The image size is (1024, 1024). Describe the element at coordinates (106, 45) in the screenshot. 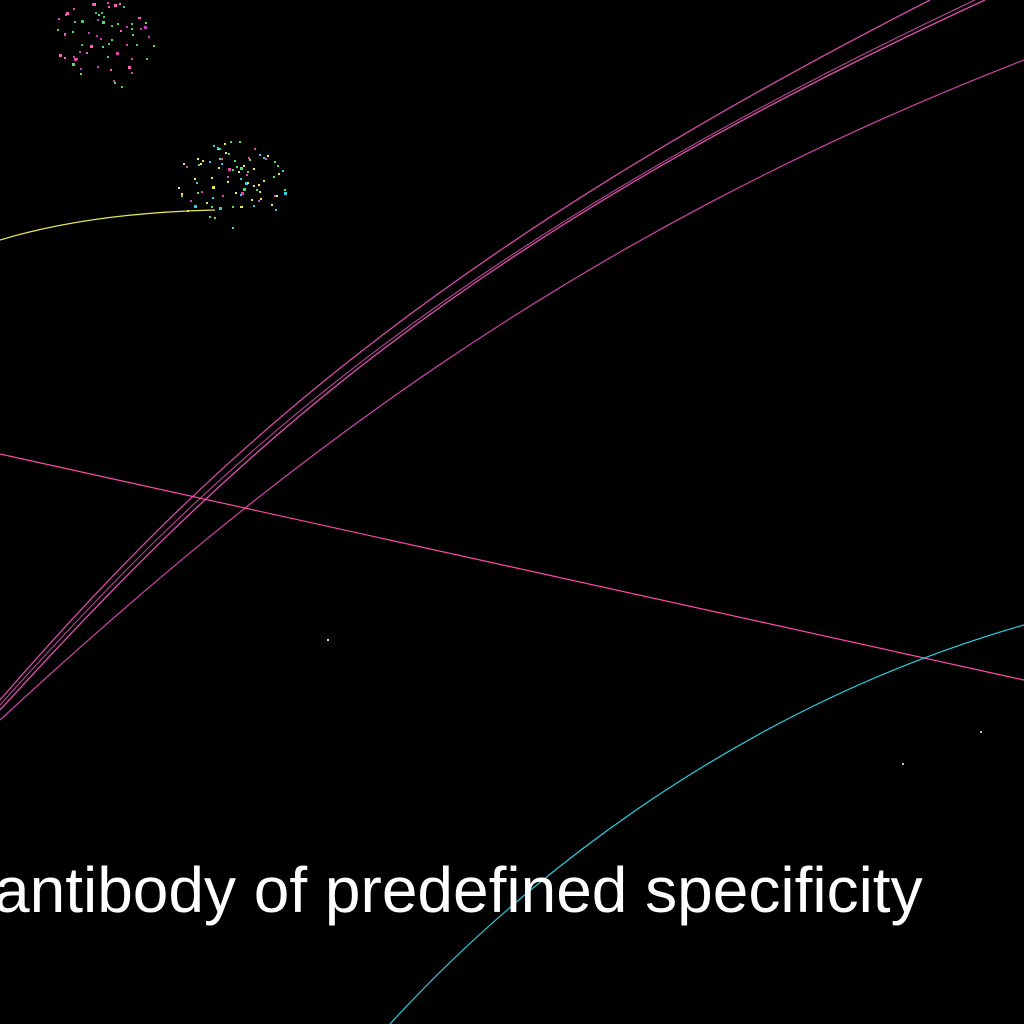

I see `particle-cluster-top` at that location.